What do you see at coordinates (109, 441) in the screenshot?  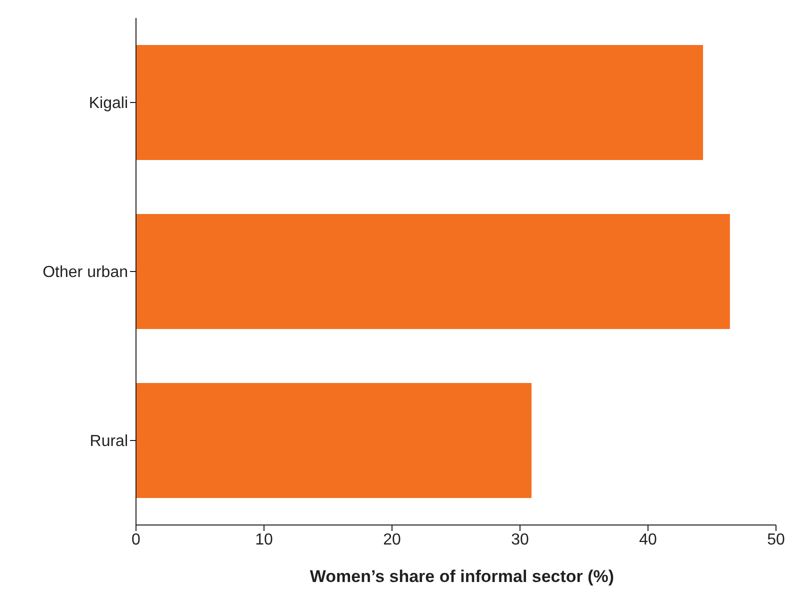 I see `y-tick-label: Rural` at bounding box center [109, 441].